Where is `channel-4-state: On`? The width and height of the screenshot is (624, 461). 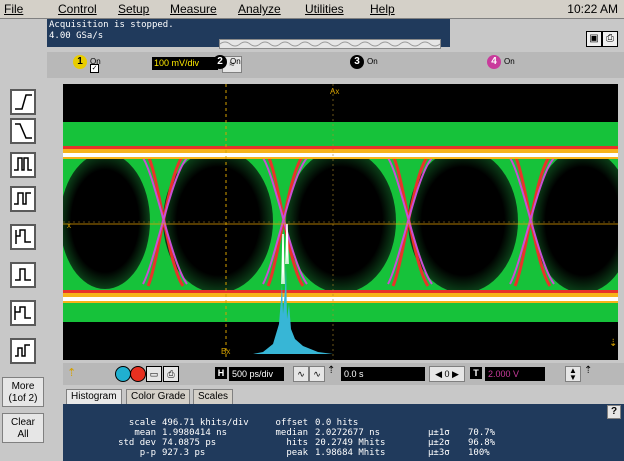 channel-4-state: On is located at coordinates (509, 61).